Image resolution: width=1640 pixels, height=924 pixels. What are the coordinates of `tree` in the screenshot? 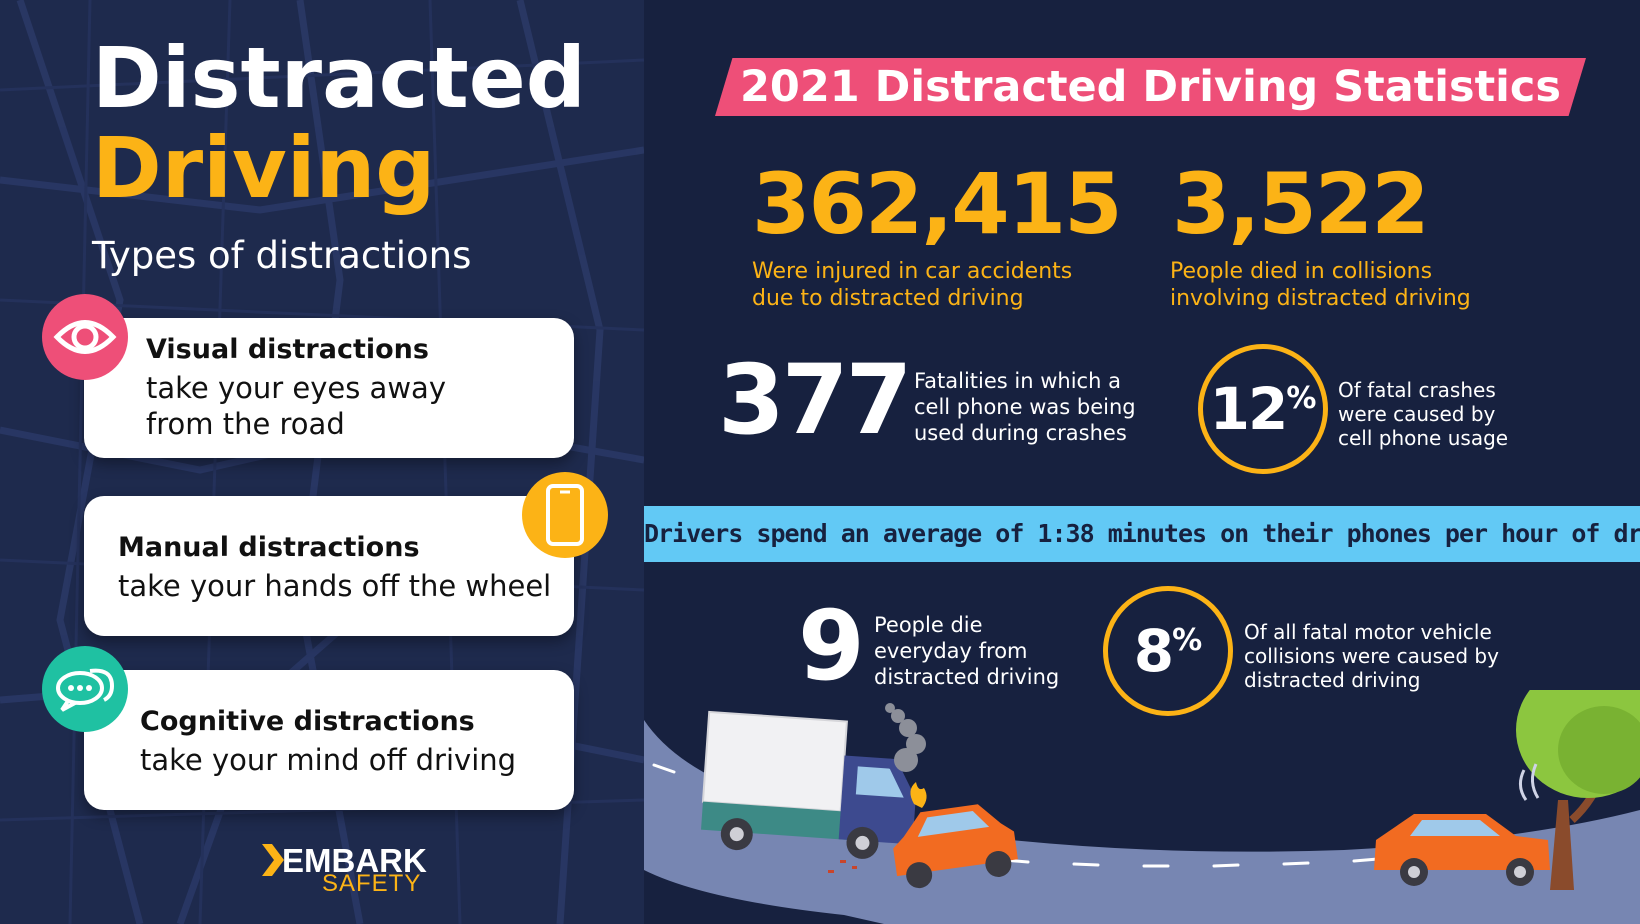 It's located at (1578, 790).